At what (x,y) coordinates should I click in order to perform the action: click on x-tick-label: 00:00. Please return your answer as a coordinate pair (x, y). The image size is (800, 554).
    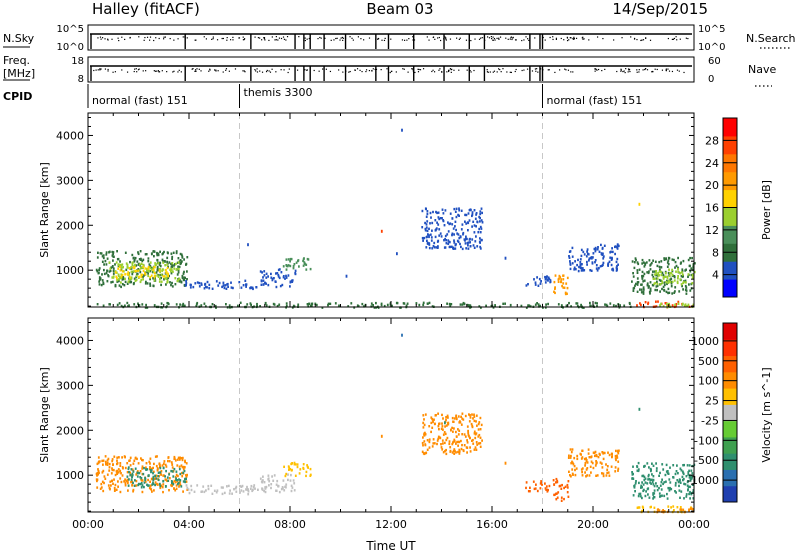
    Looking at the image, I should click on (694, 524).